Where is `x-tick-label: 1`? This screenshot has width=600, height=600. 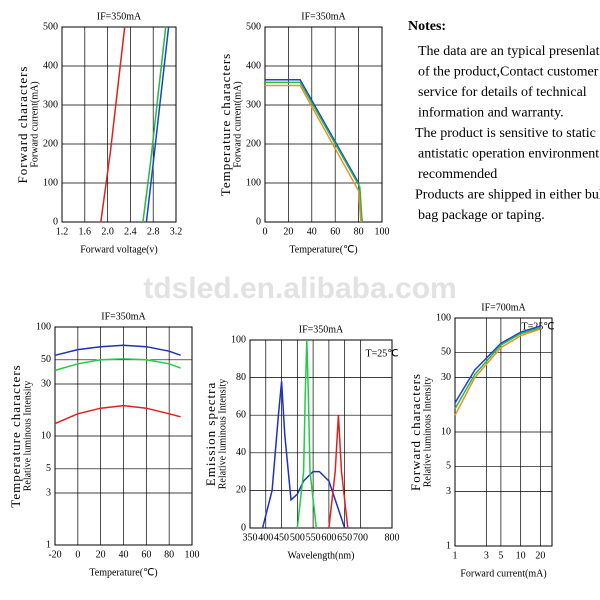 x-tick-label: 1 is located at coordinates (455, 555).